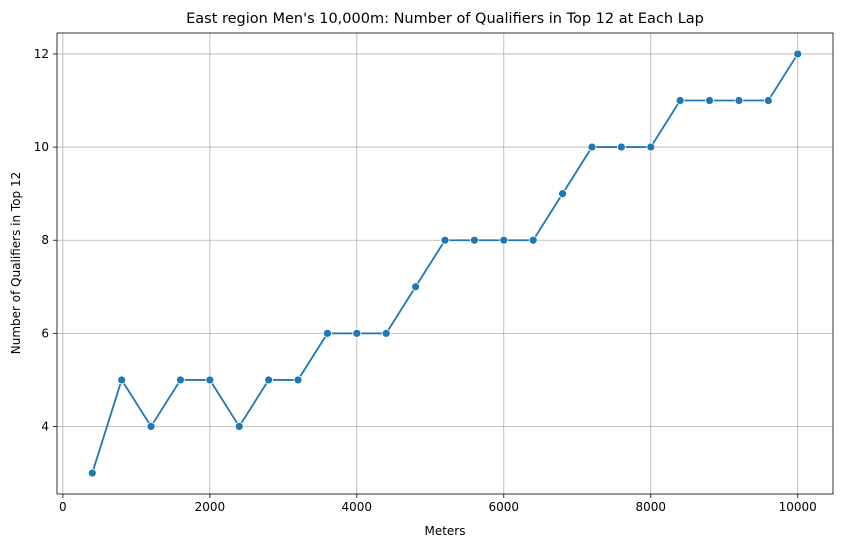 This screenshot has height=551, width=841. I want to click on y-tick-label: 6, so click(45, 333).